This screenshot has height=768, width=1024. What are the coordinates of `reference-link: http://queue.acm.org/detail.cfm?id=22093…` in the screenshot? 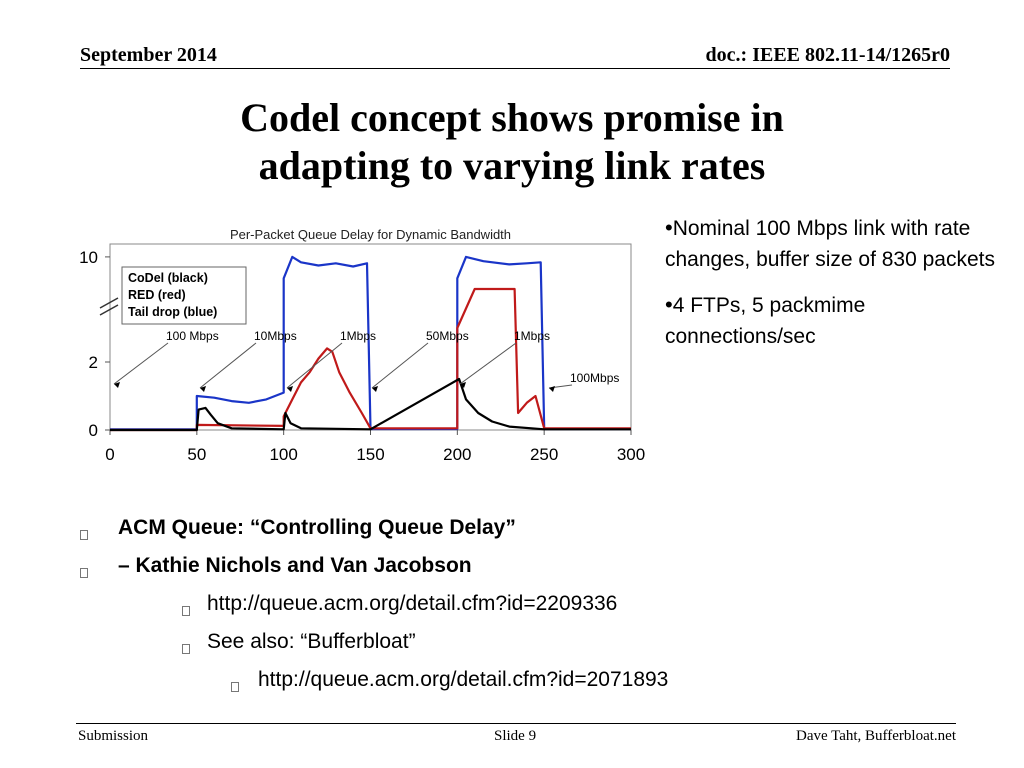 It's located at (412, 603).